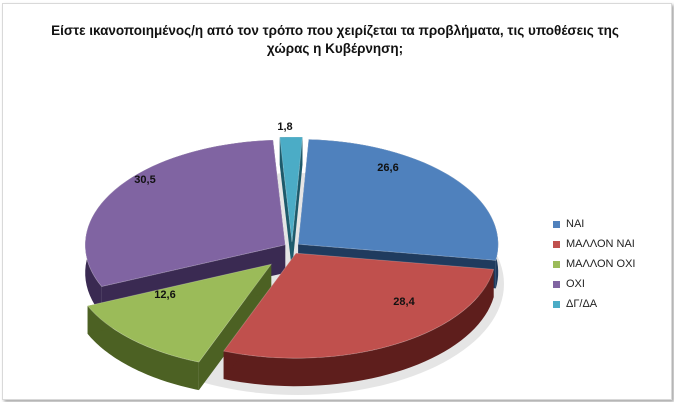 This screenshot has height=402, width=674. What do you see at coordinates (608, 304) in the screenshot?
I see `legend-item-4: ΔΓ/ΔΑ` at bounding box center [608, 304].